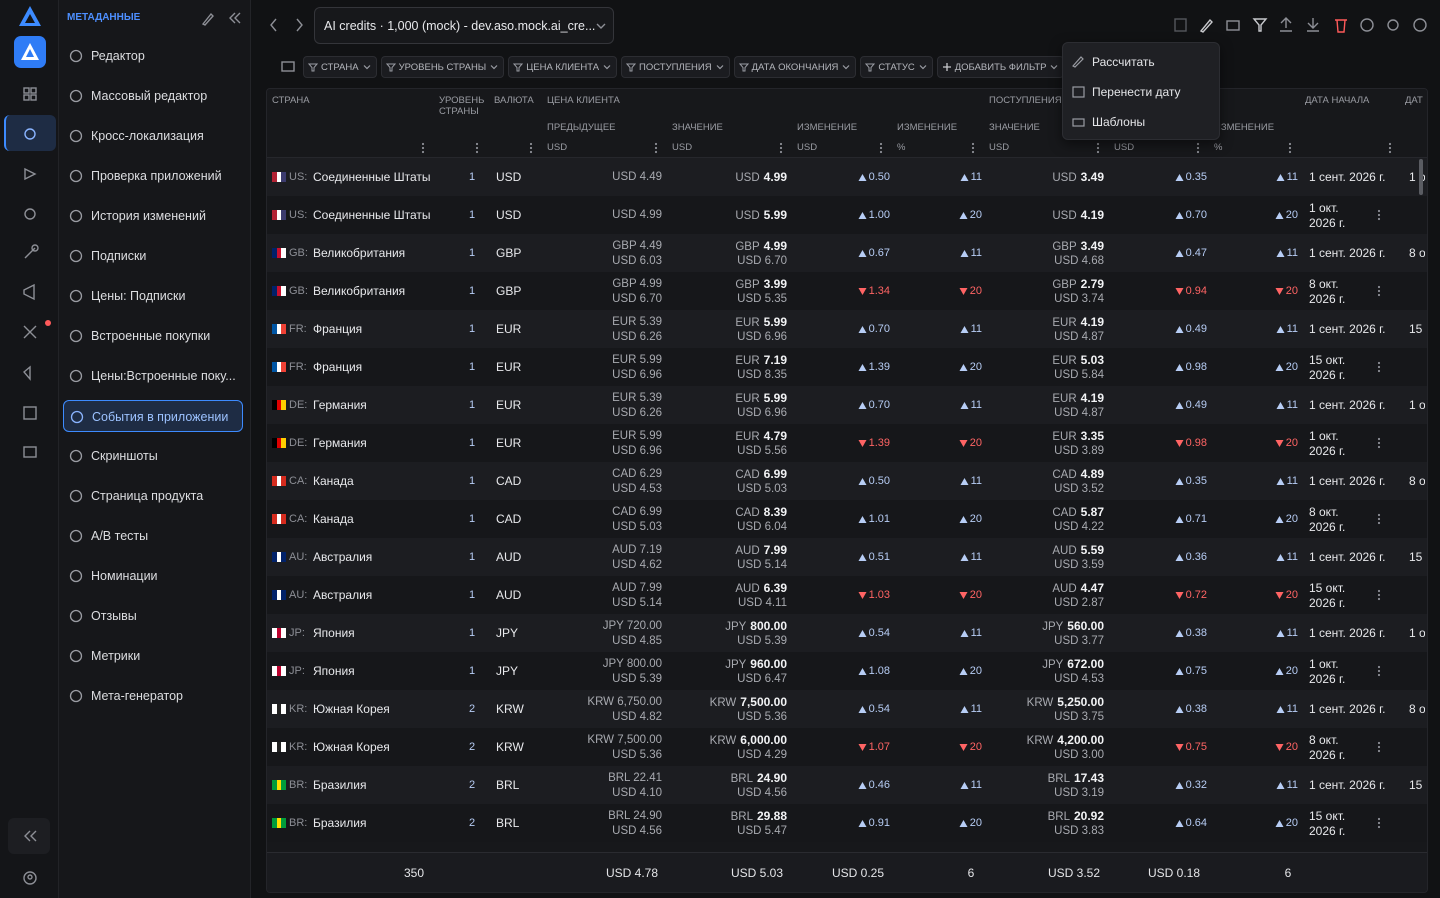  What do you see at coordinates (1299, 25) in the screenshot?
I see `toolbar-icons` at bounding box center [1299, 25].